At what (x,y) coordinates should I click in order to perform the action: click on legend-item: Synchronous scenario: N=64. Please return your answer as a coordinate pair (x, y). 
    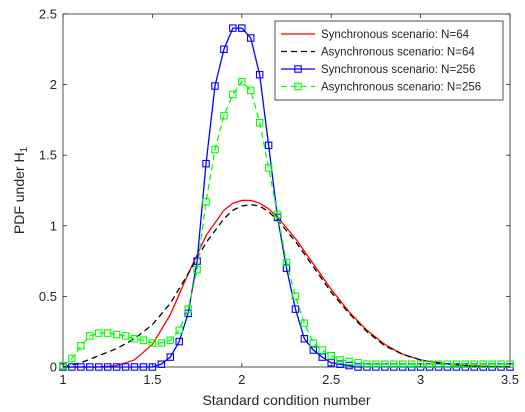
    Looking at the image, I should click on (375, 35).